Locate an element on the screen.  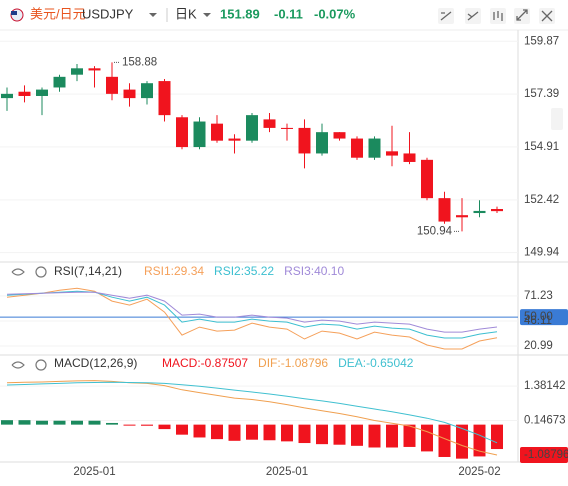
price: 151.89 is located at coordinates (240, 13).